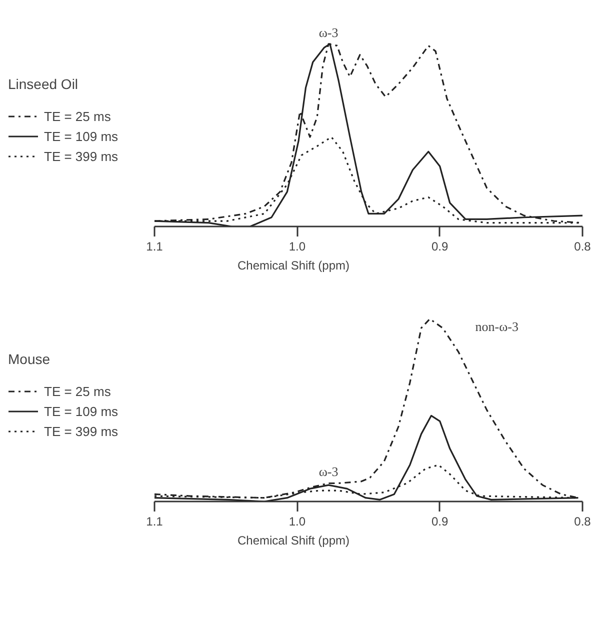 This screenshot has height=621, width=592. What do you see at coordinates (497, 326) in the screenshot?
I see `annotation: non-ω-3` at bounding box center [497, 326].